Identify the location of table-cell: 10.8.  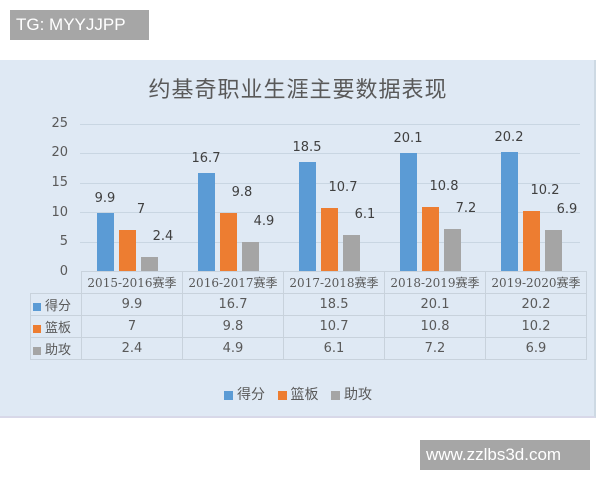
(435, 326).